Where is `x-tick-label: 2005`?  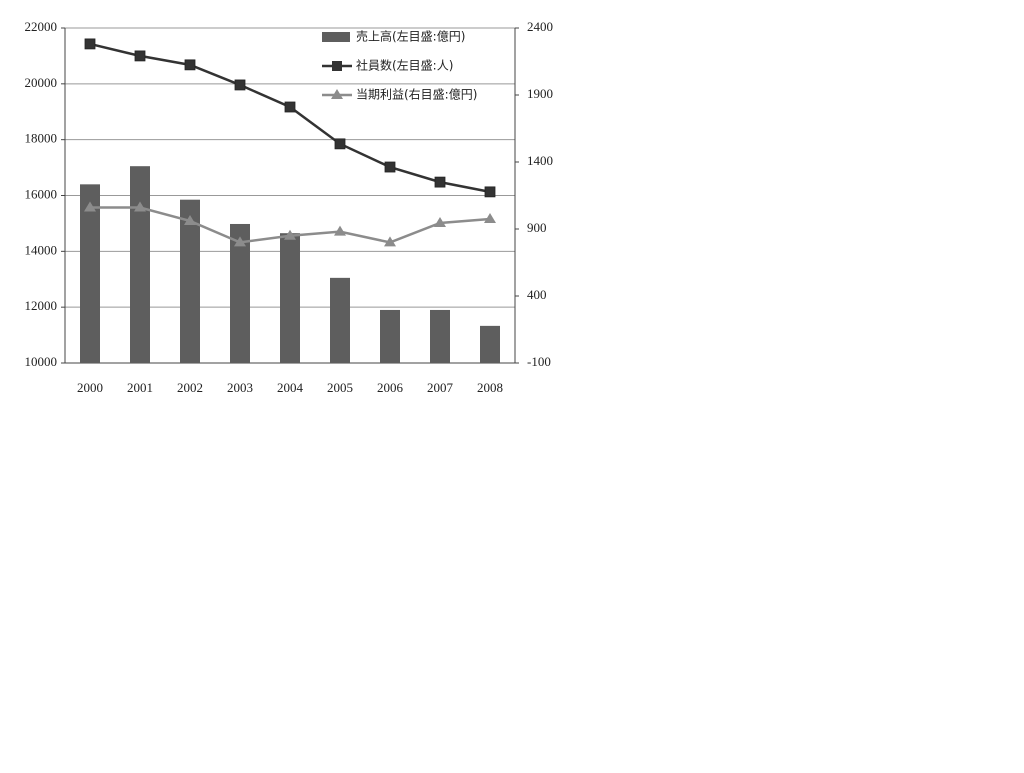
x-tick-label: 2005 is located at coordinates (340, 387).